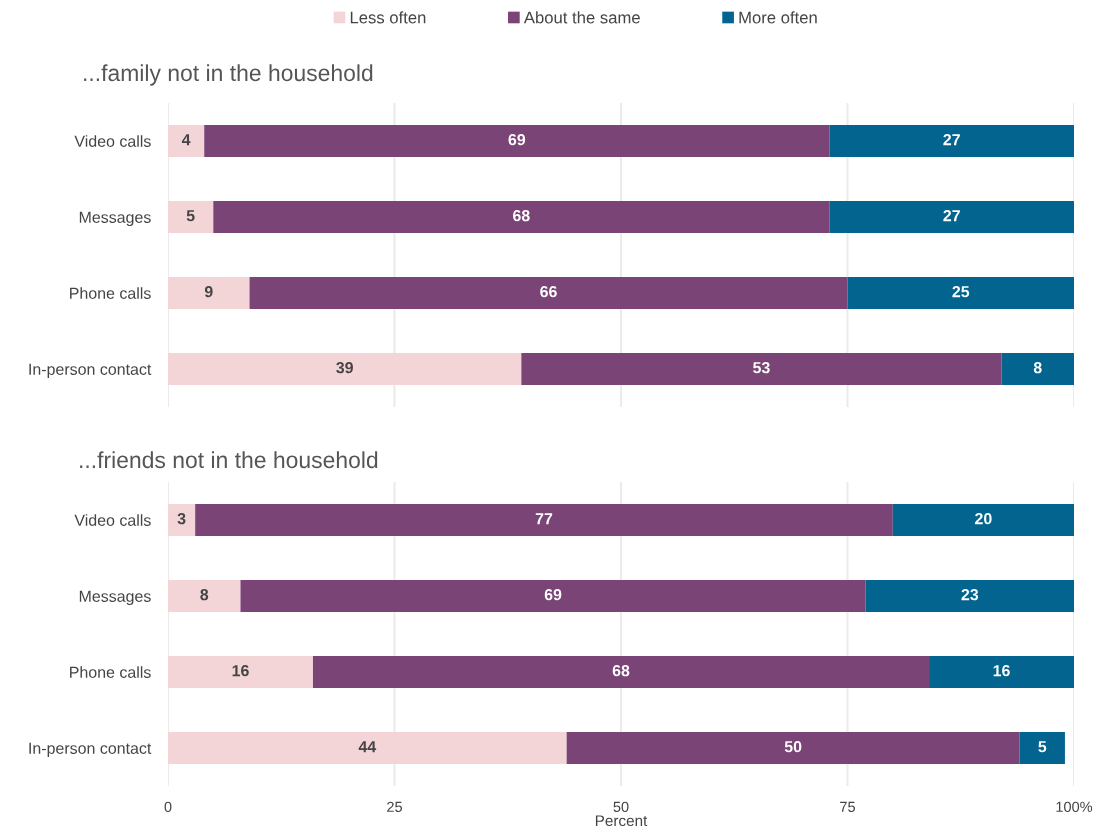 The image size is (1112, 836). I want to click on data-label: 20, so click(983, 518).